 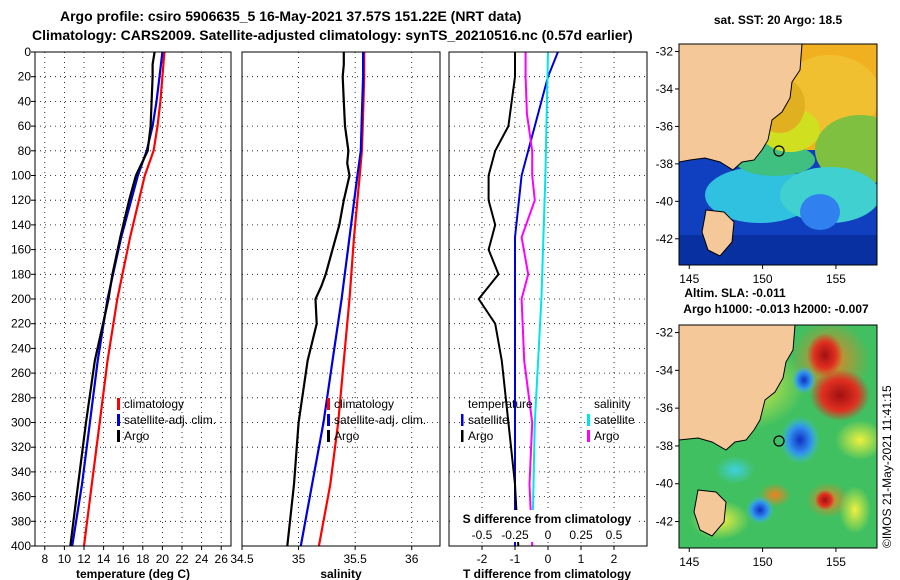 What do you see at coordinates (27, 52) in the screenshot?
I see `y-tick-label: 0` at bounding box center [27, 52].